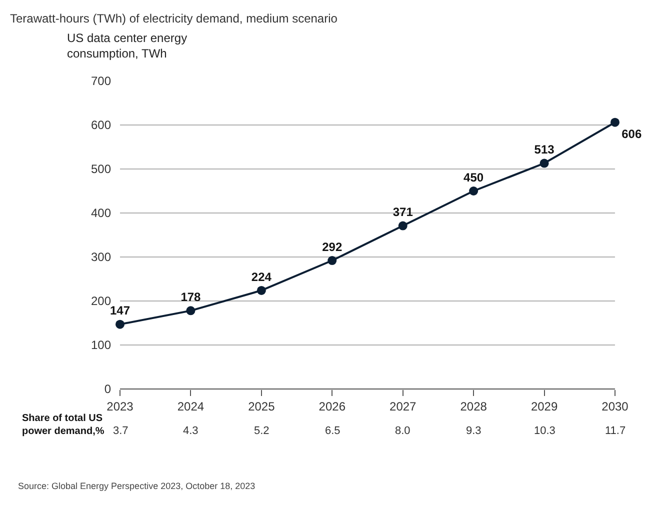 The image size is (654, 531). I want to click on y-tick-label: 200, so click(101, 301).